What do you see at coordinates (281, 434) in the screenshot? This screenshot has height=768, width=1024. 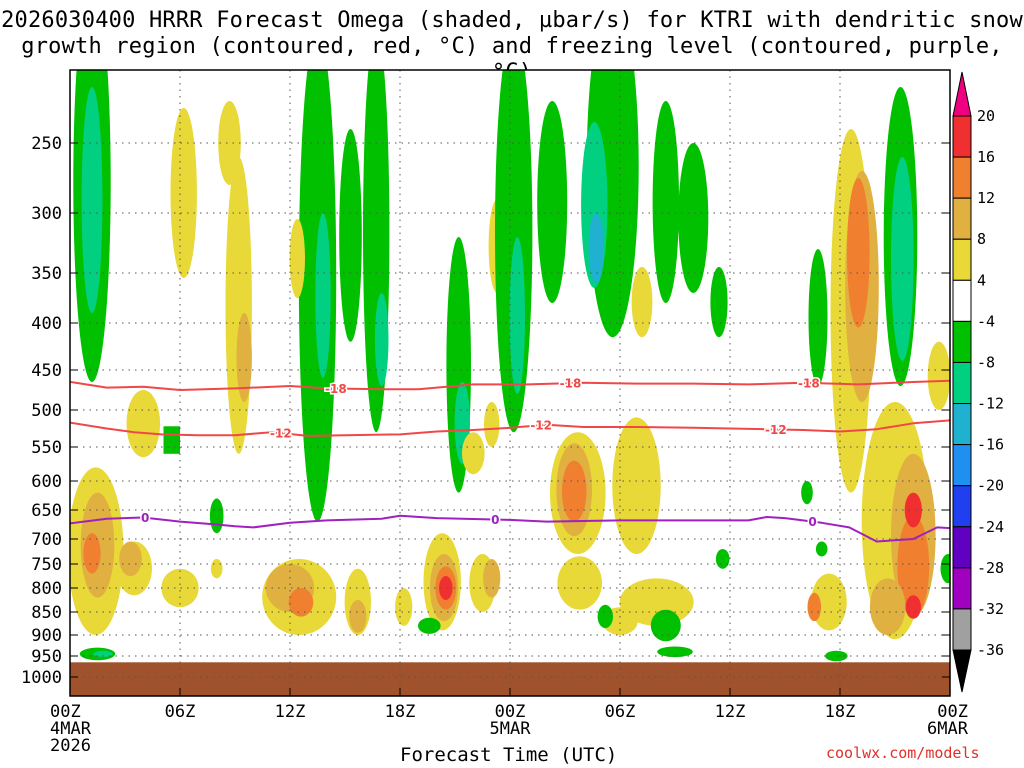 I see `contour-label--12-0: -12` at bounding box center [281, 434].